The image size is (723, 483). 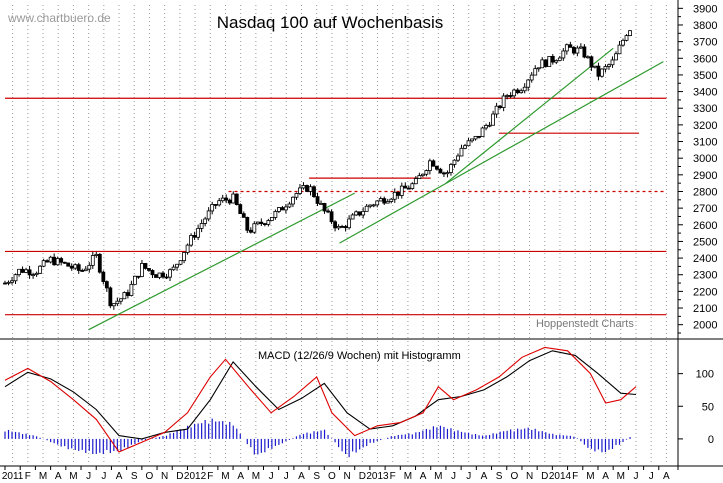 I want to click on month-label: F, so click(x=28, y=476).